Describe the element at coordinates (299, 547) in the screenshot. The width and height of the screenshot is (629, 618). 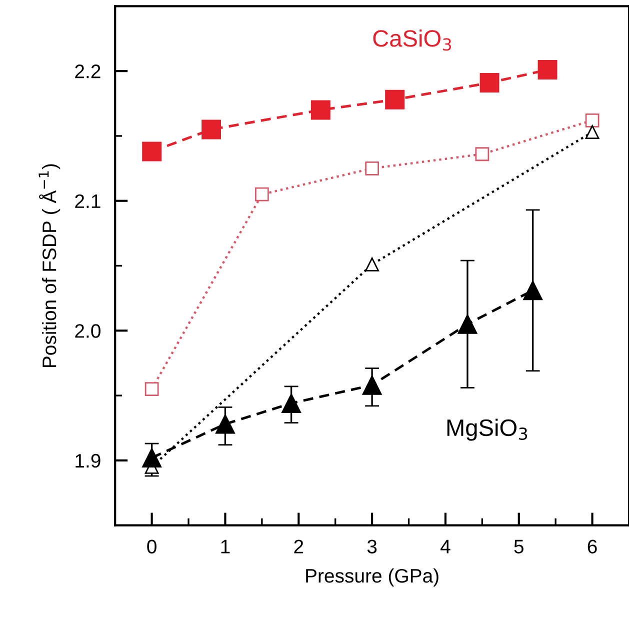
I see `x-tick-label: 2` at that location.